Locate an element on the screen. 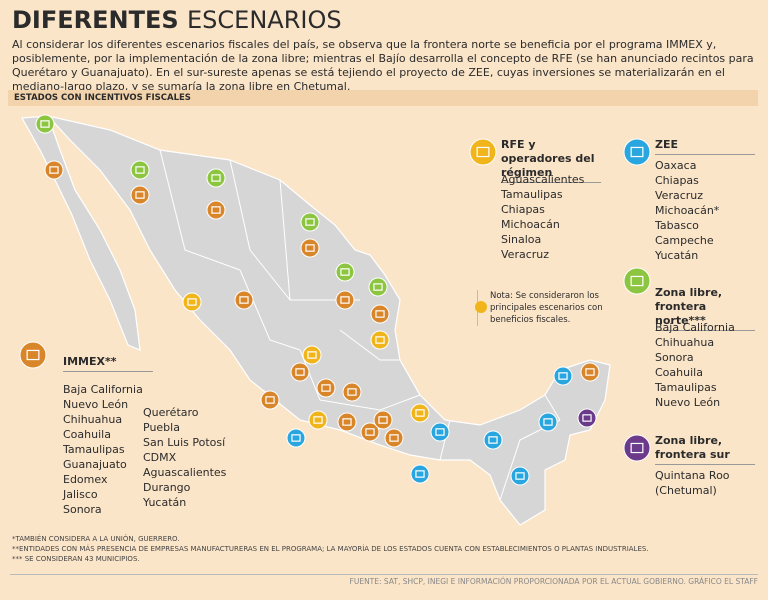  legend-item: (Chetumal) is located at coordinates (686, 490).